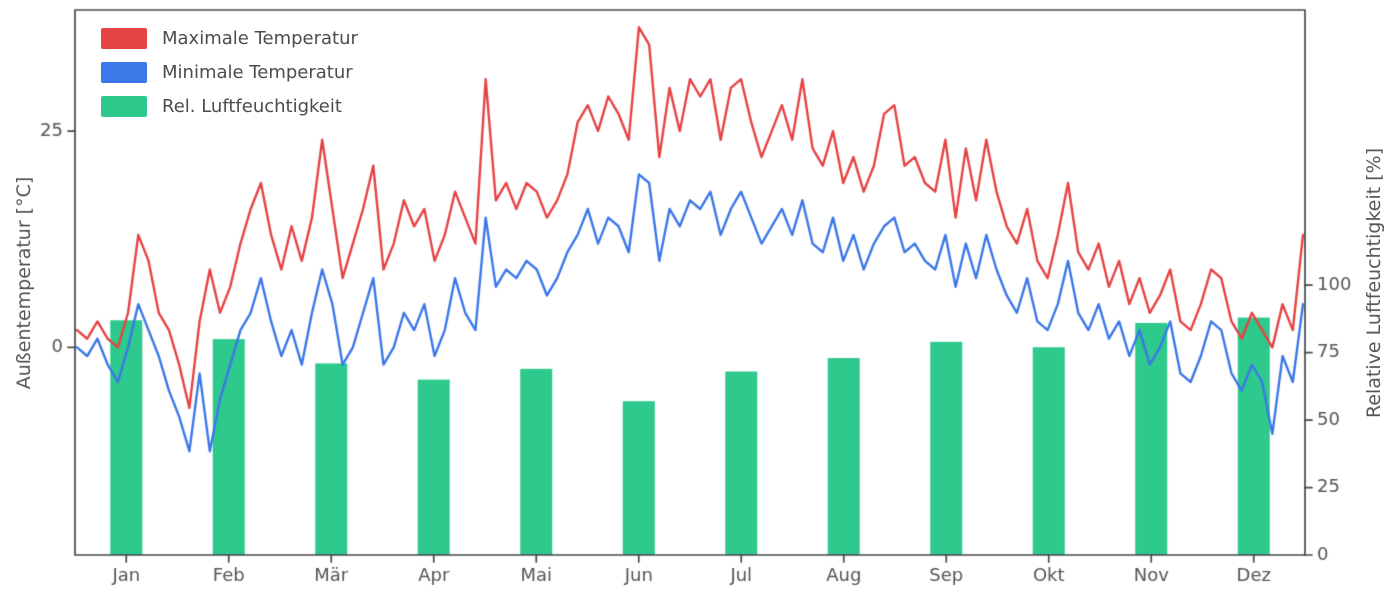  Describe the element at coordinates (252, 106) in the screenshot. I see `legend-label-humidity: Rel. Luftfeuchtigkeit` at that location.